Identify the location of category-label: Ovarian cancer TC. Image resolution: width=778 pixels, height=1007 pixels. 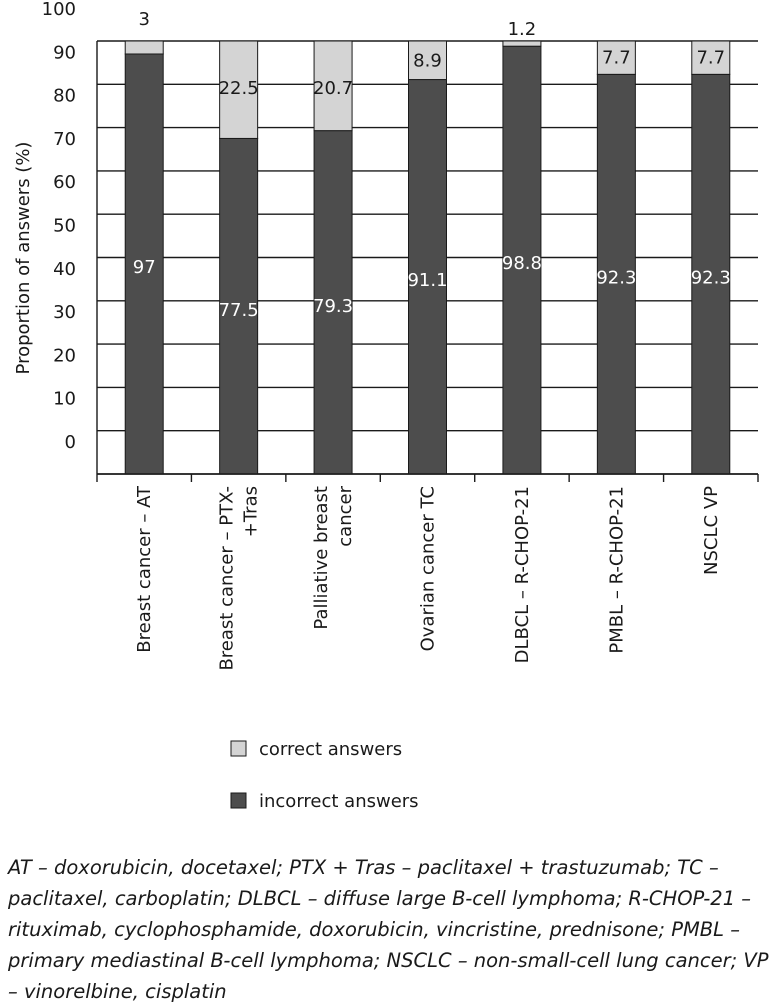
(428, 568).